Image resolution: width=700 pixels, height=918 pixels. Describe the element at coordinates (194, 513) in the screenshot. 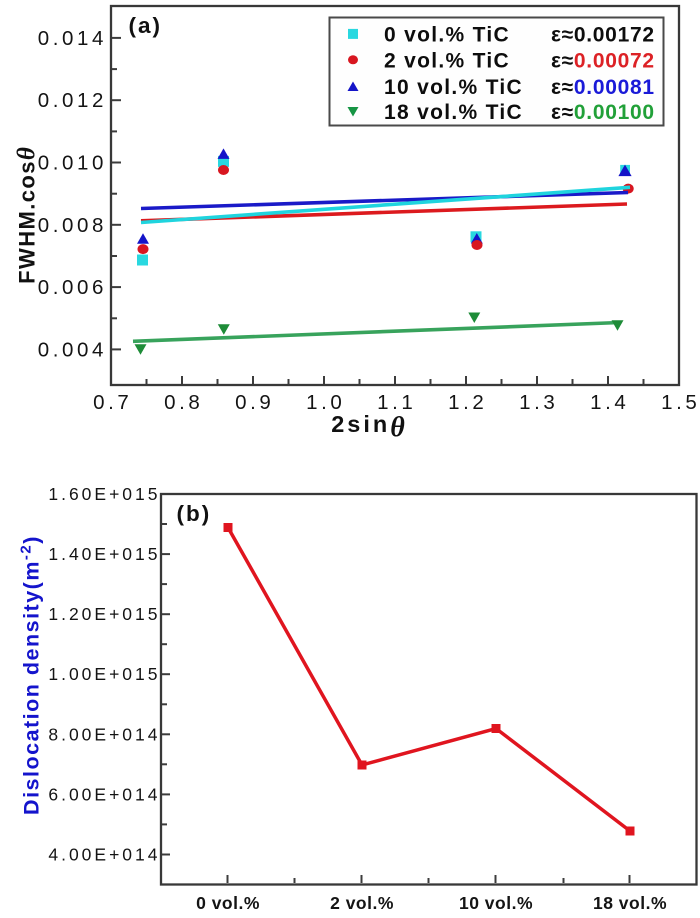

I see `svg-text: (b)` at that location.